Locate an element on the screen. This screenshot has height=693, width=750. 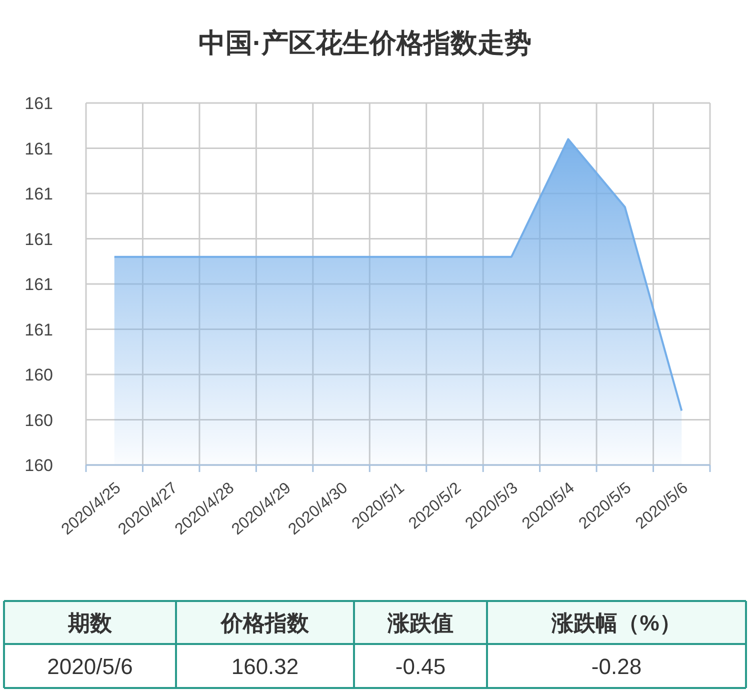
chart-title: 中国·产区花生价格指数走势 is located at coordinates (365, 43).